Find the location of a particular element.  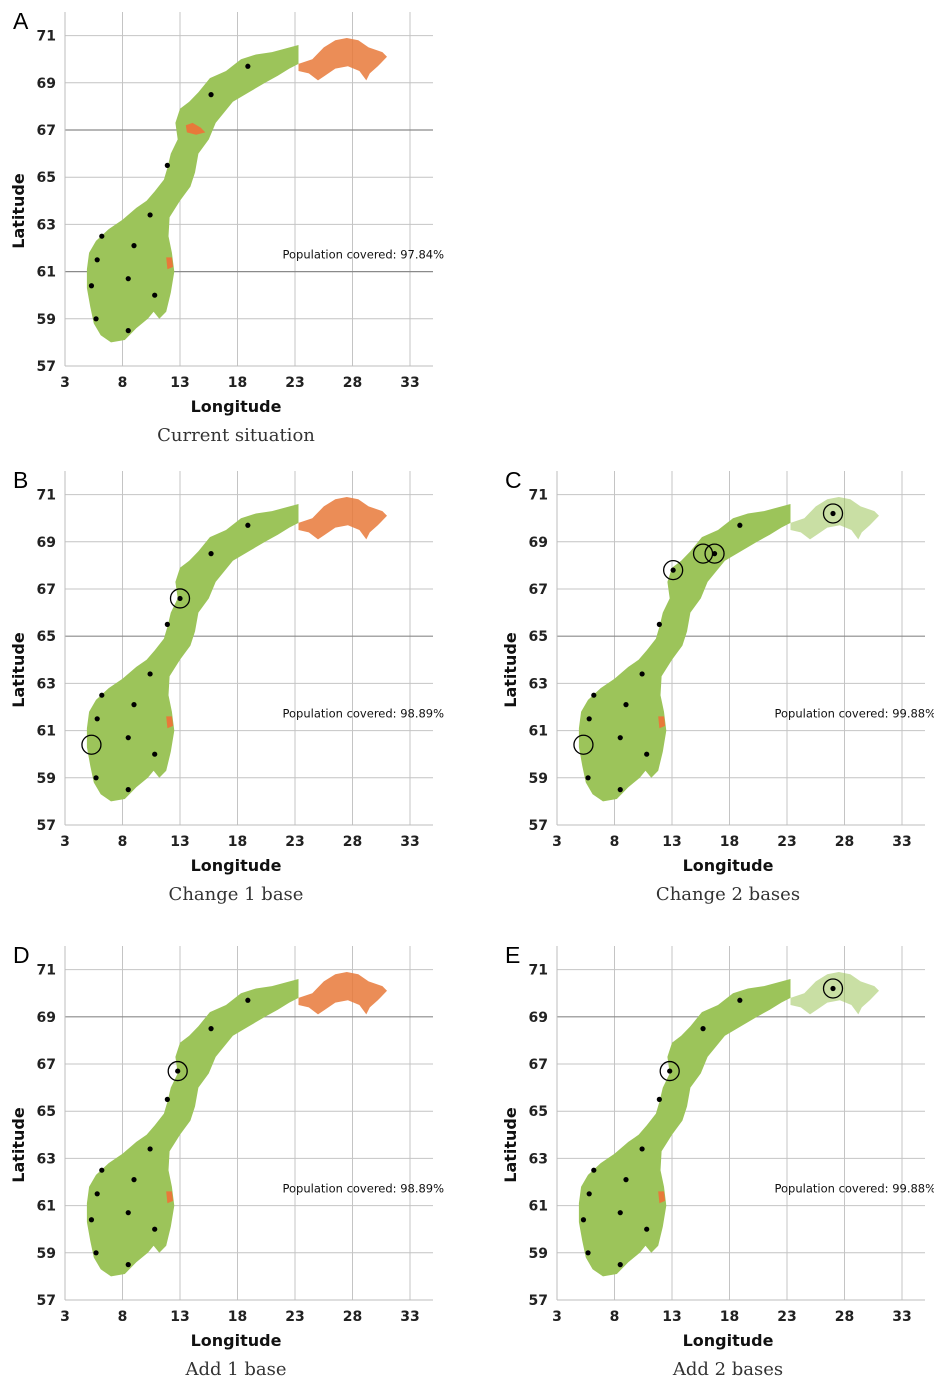

panel-letter: B is located at coordinates (20, 480).